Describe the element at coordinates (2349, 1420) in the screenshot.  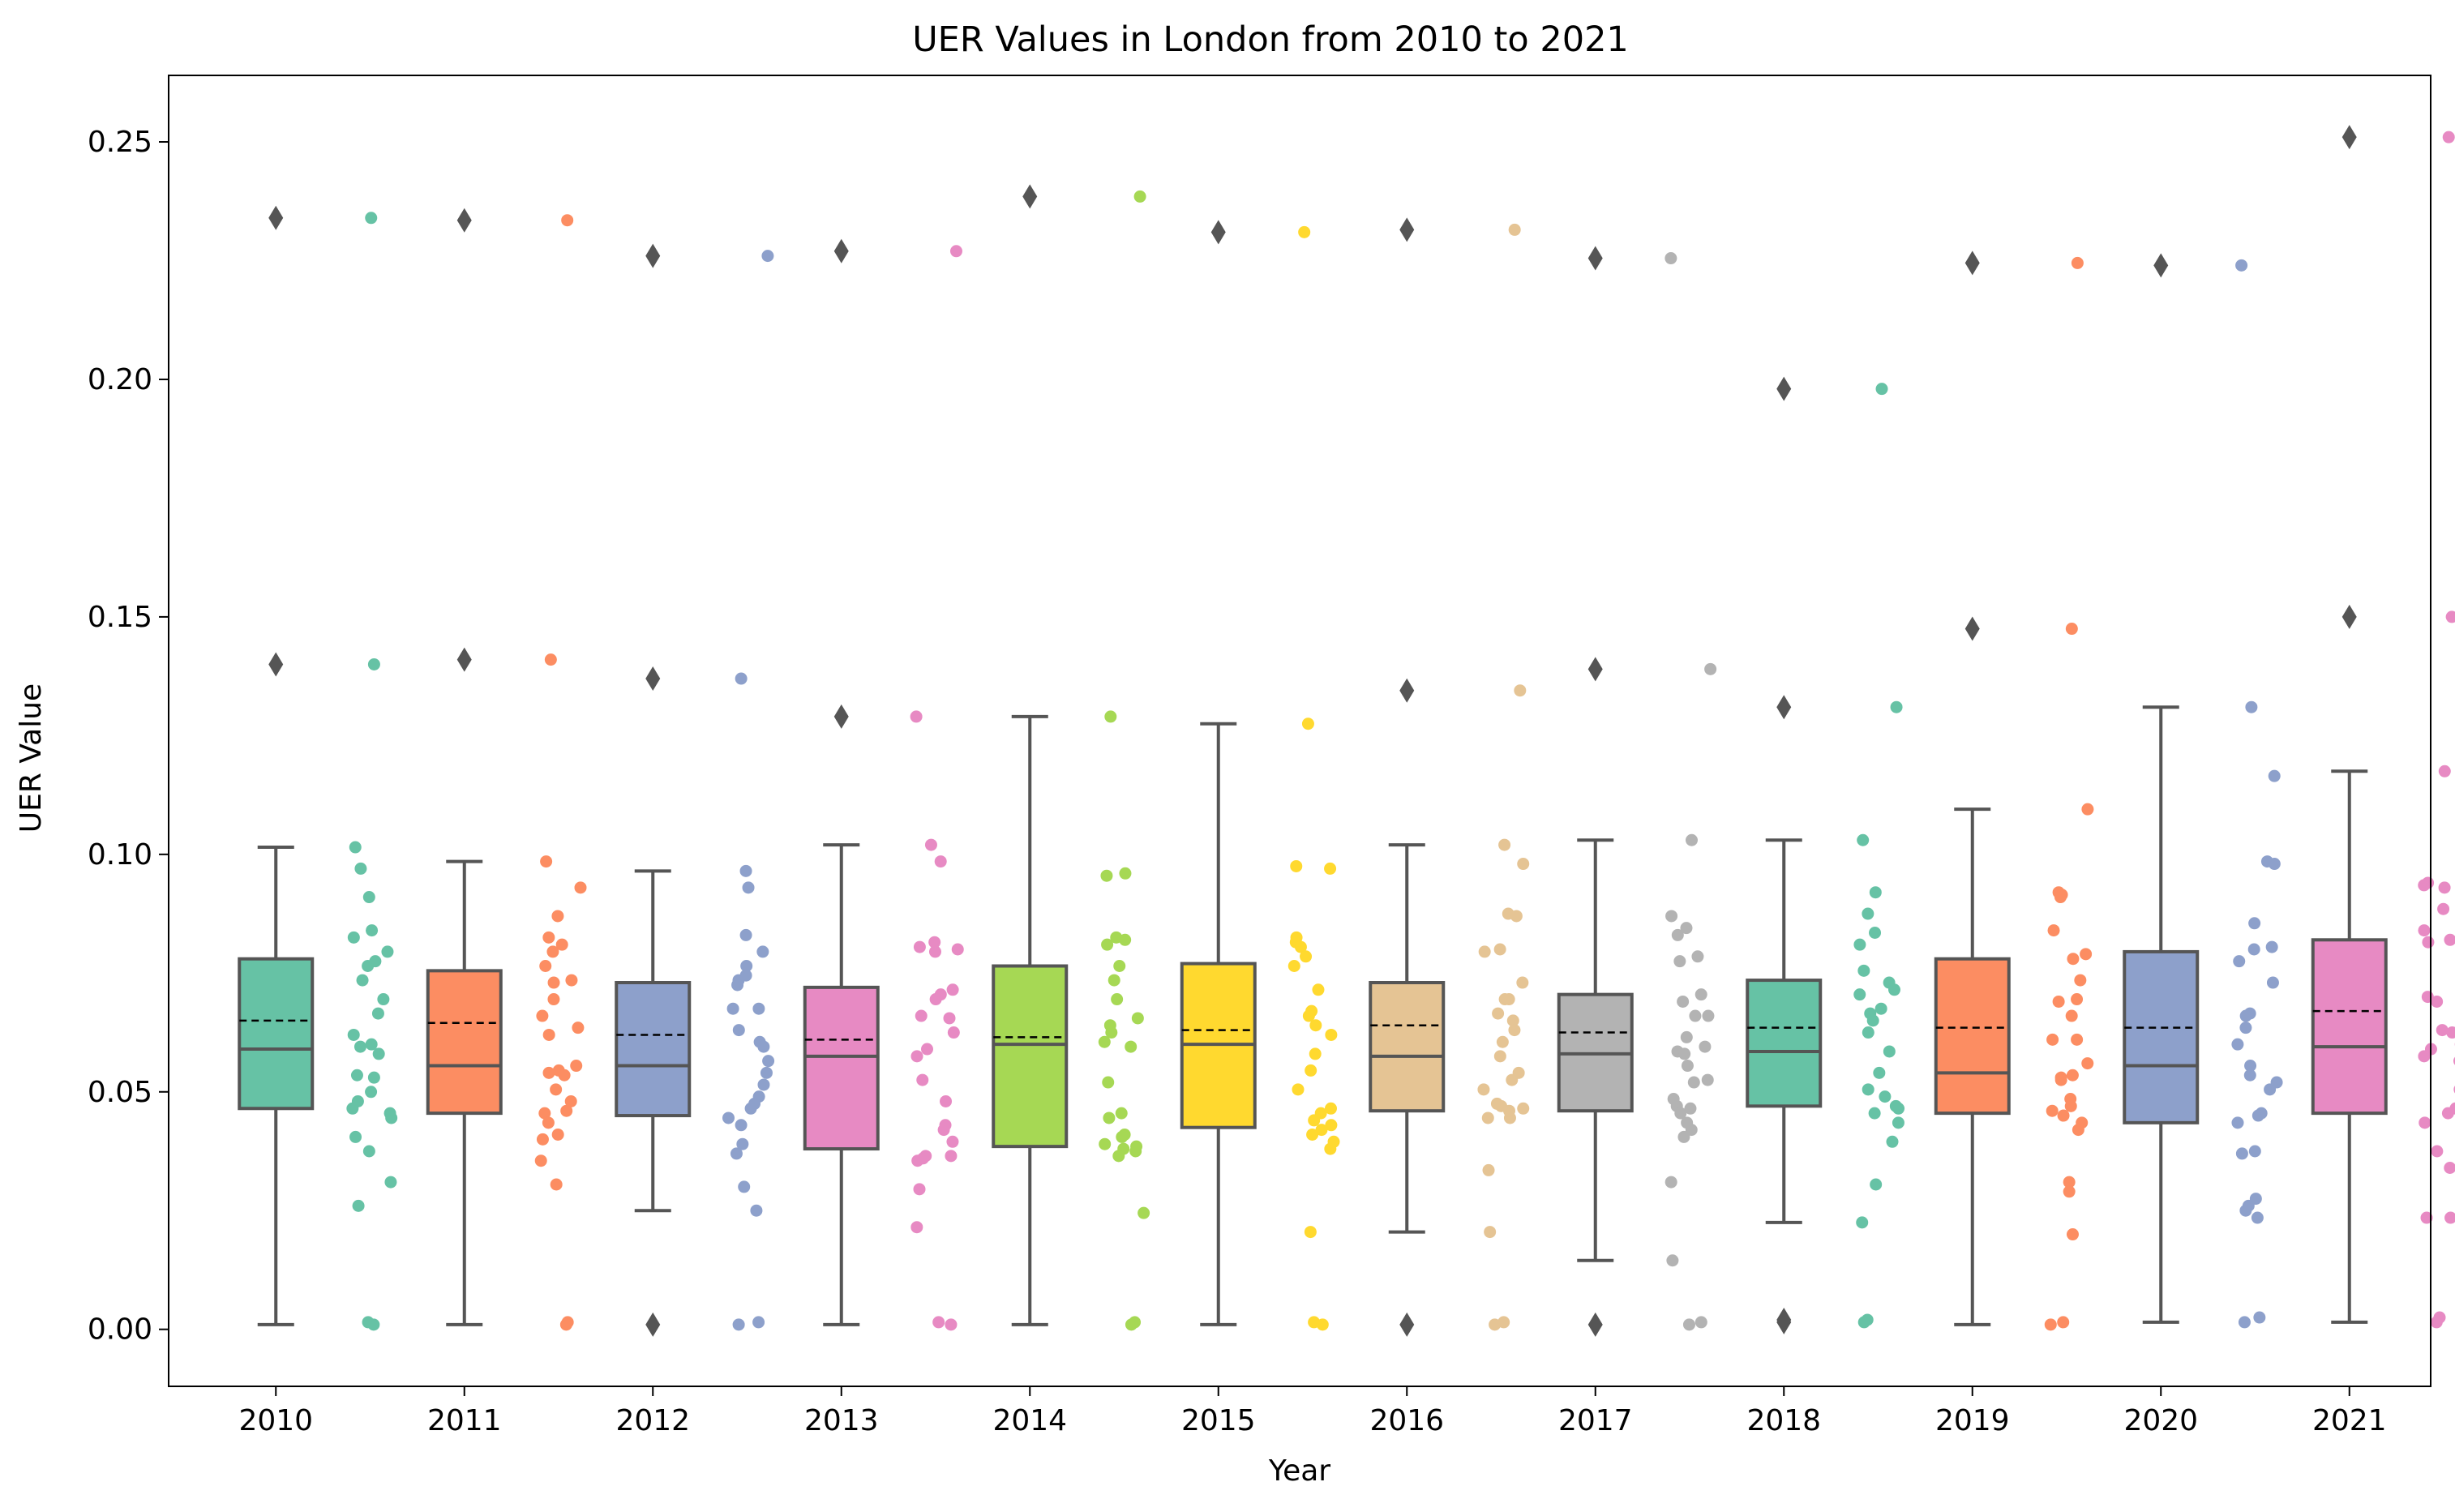
I see `x-tick-label: 2021` at that location.